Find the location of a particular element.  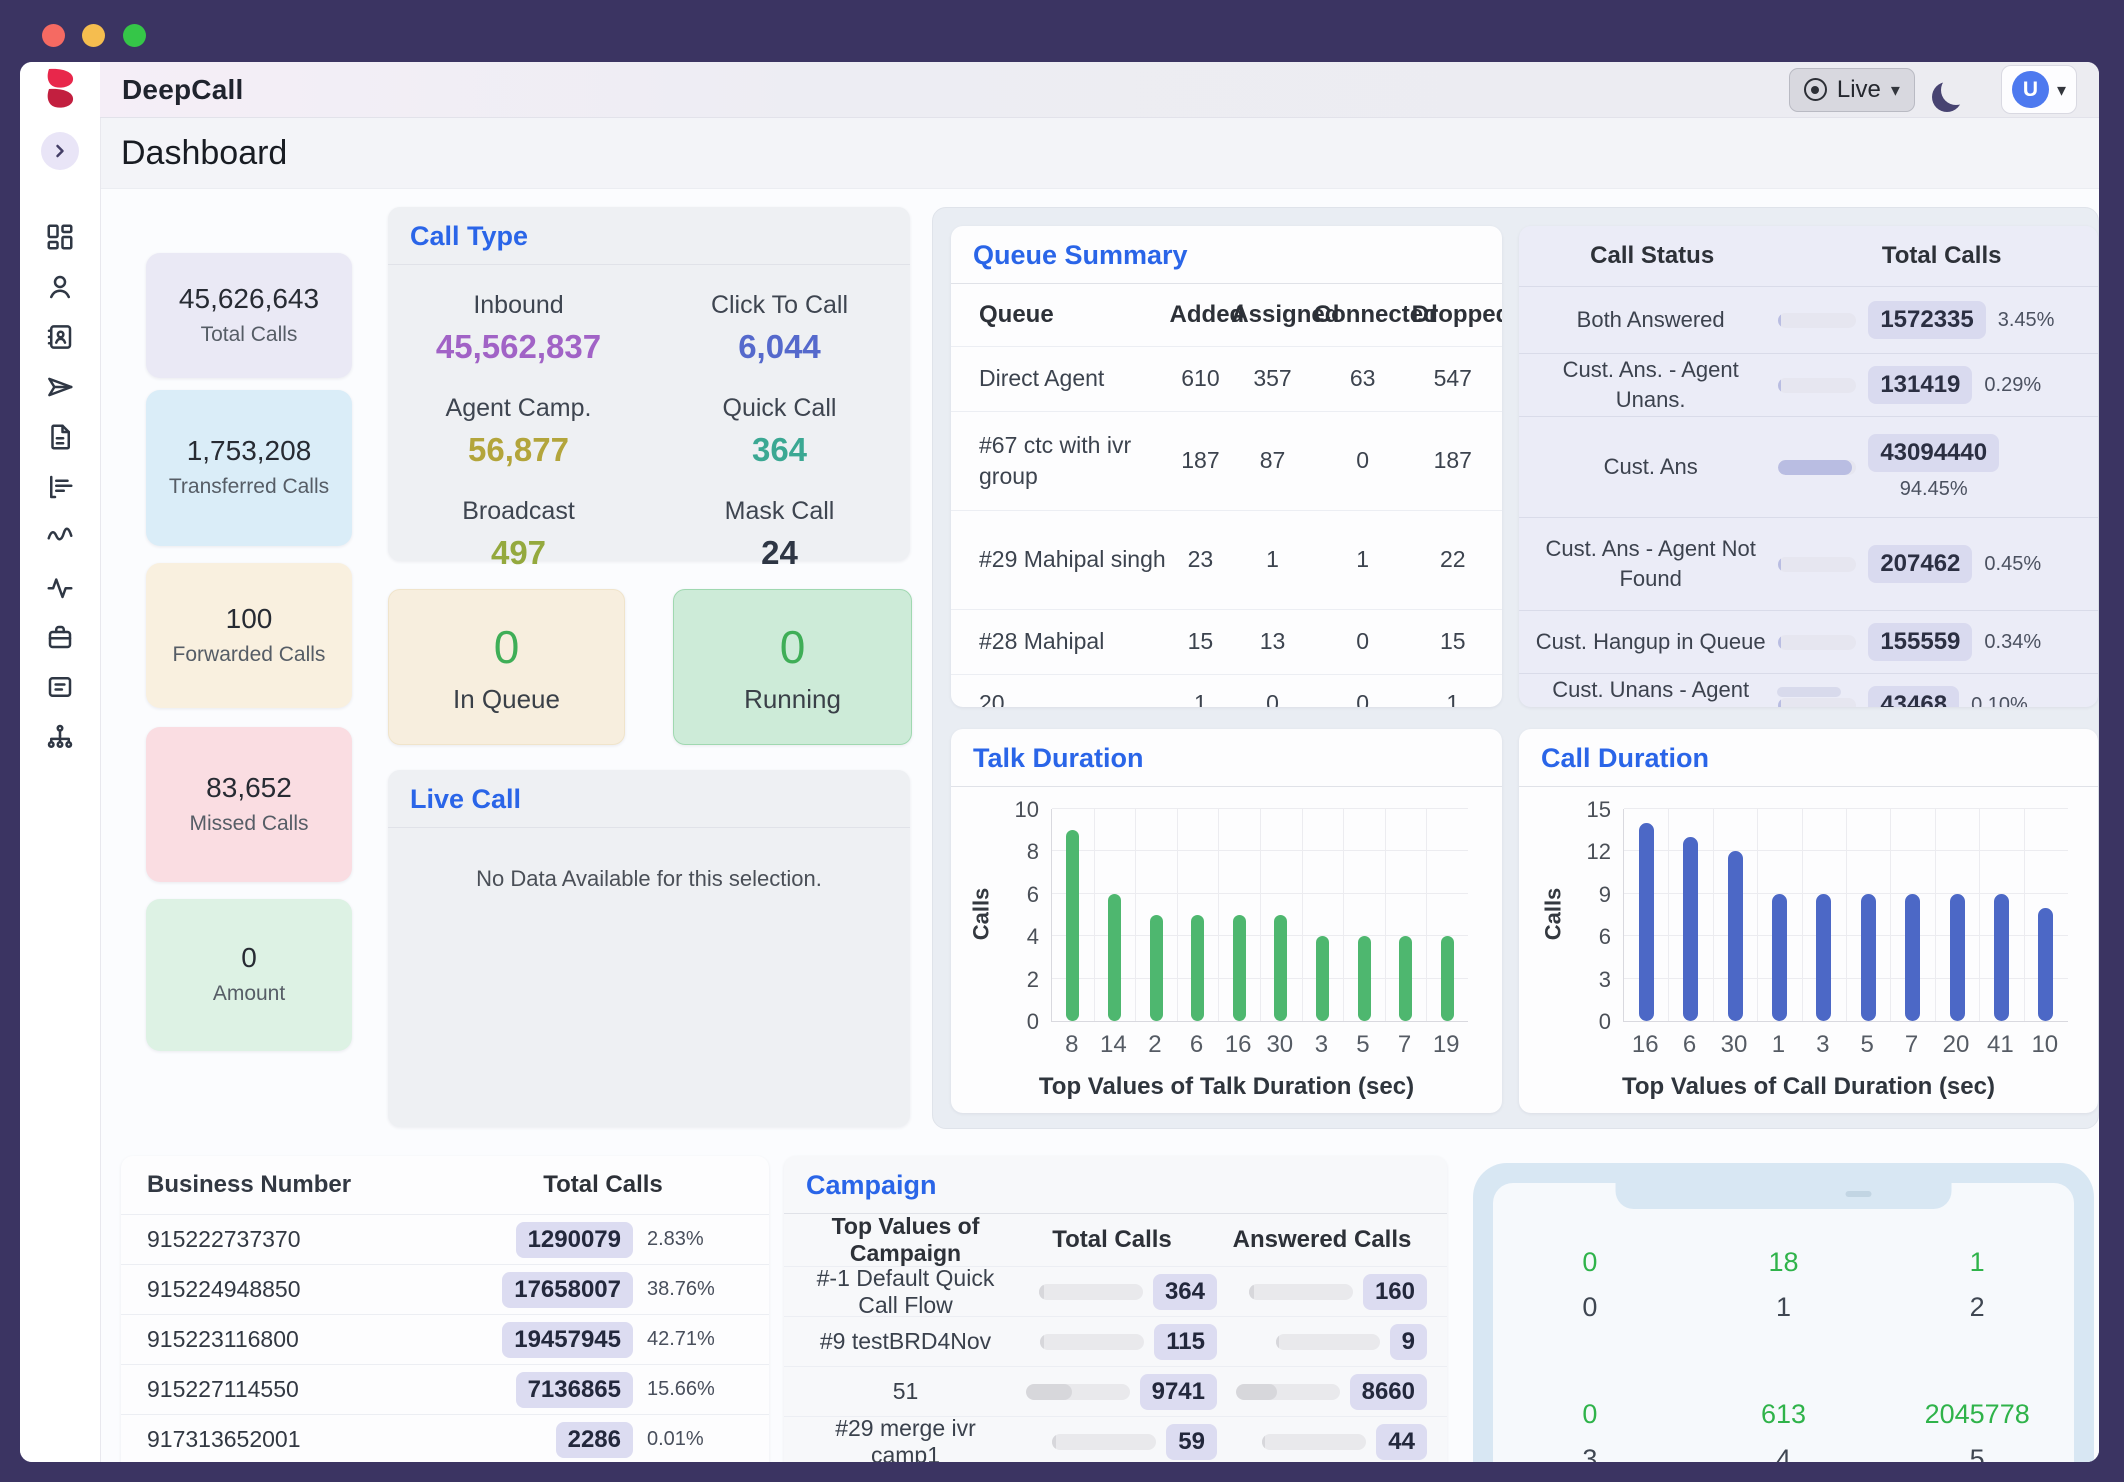

dashboard-icon is located at coordinates (60, 237).